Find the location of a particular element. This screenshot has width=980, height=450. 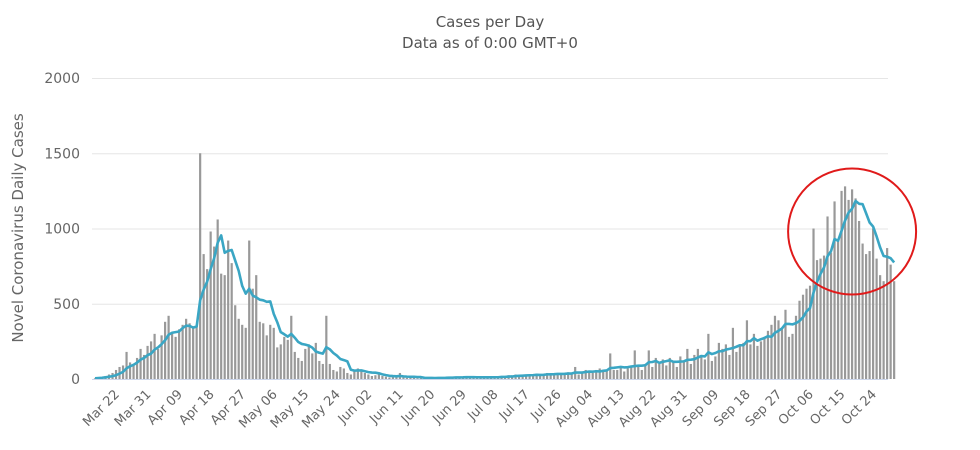

chart-title: Cases per Day is located at coordinates (490, 22).